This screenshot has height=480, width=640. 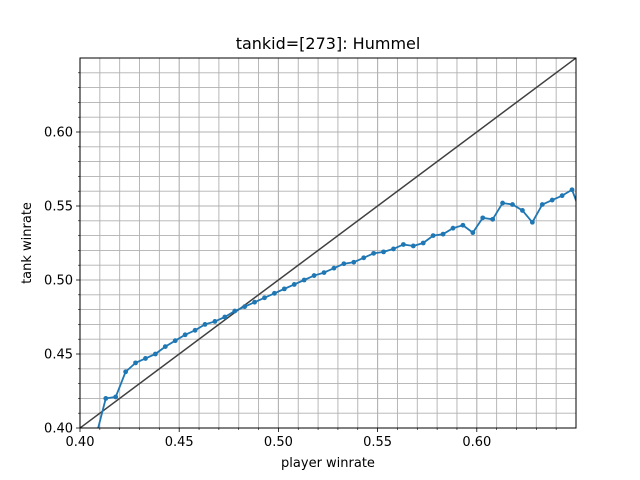 What do you see at coordinates (311, 439) in the screenshot?
I see `x-axis-ticks: 0.40 0.45 0.50 0.55 0.60` at bounding box center [311, 439].